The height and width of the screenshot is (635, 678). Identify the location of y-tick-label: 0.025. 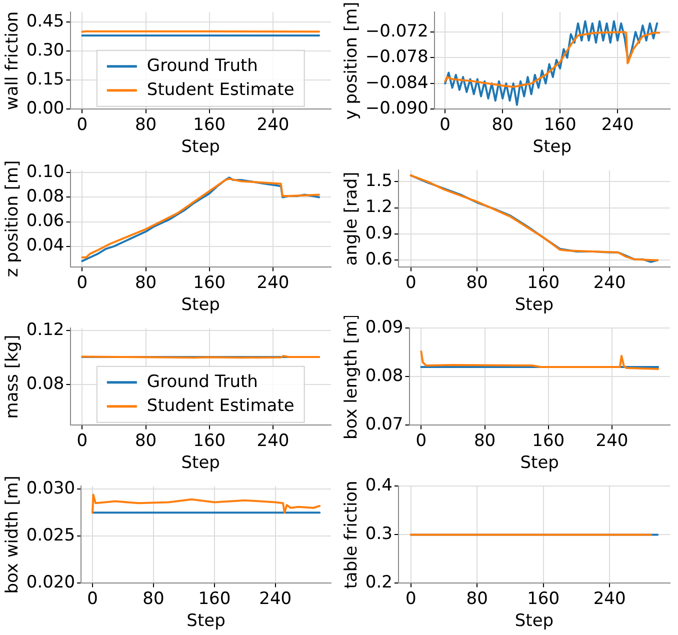
(51, 536).